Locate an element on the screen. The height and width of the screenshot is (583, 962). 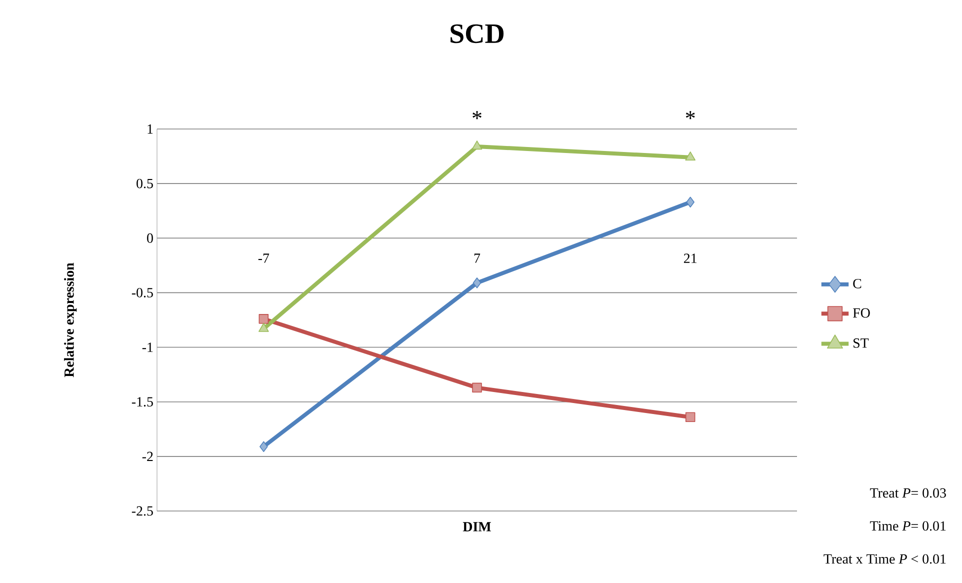
legend-label: C is located at coordinates (857, 283).